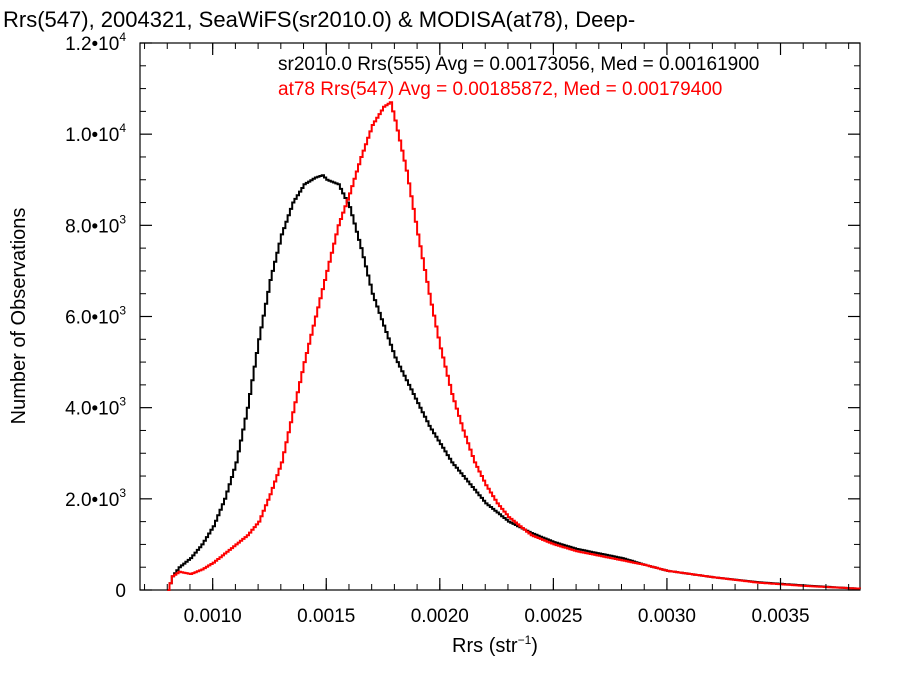  Describe the element at coordinates (326, 616) in the screenshot. I see `x-tick-label: 0.0015` at that location.